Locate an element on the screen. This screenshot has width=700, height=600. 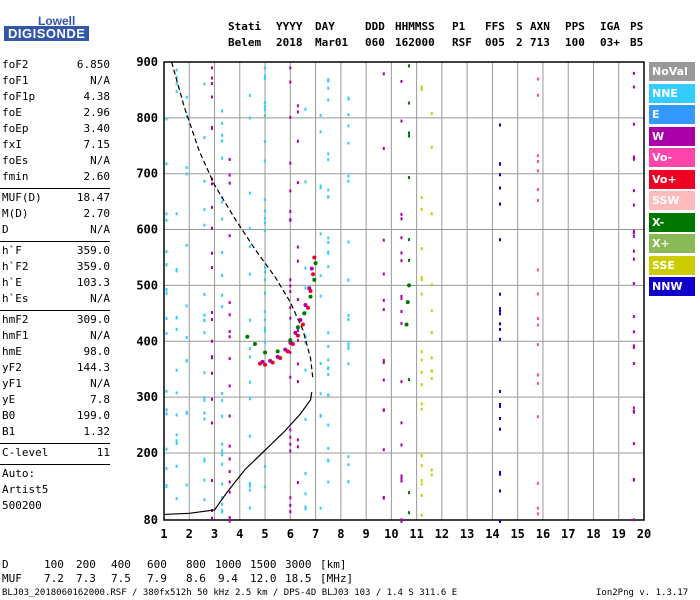
legend-item-x: X+ is located at coordinates (672, 243).